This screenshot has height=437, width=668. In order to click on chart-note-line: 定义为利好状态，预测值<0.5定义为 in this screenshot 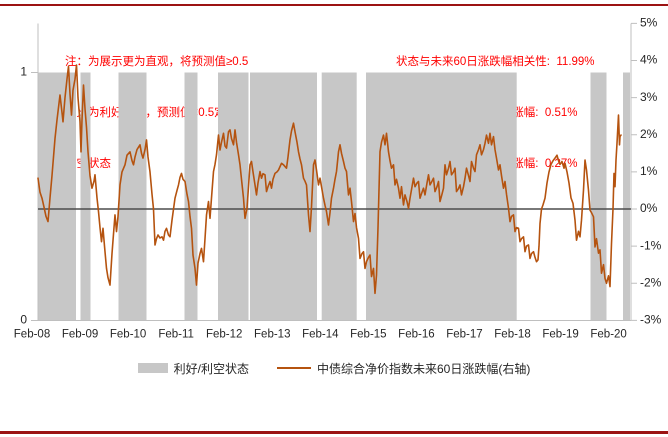, I will do `click(157, 113)`.